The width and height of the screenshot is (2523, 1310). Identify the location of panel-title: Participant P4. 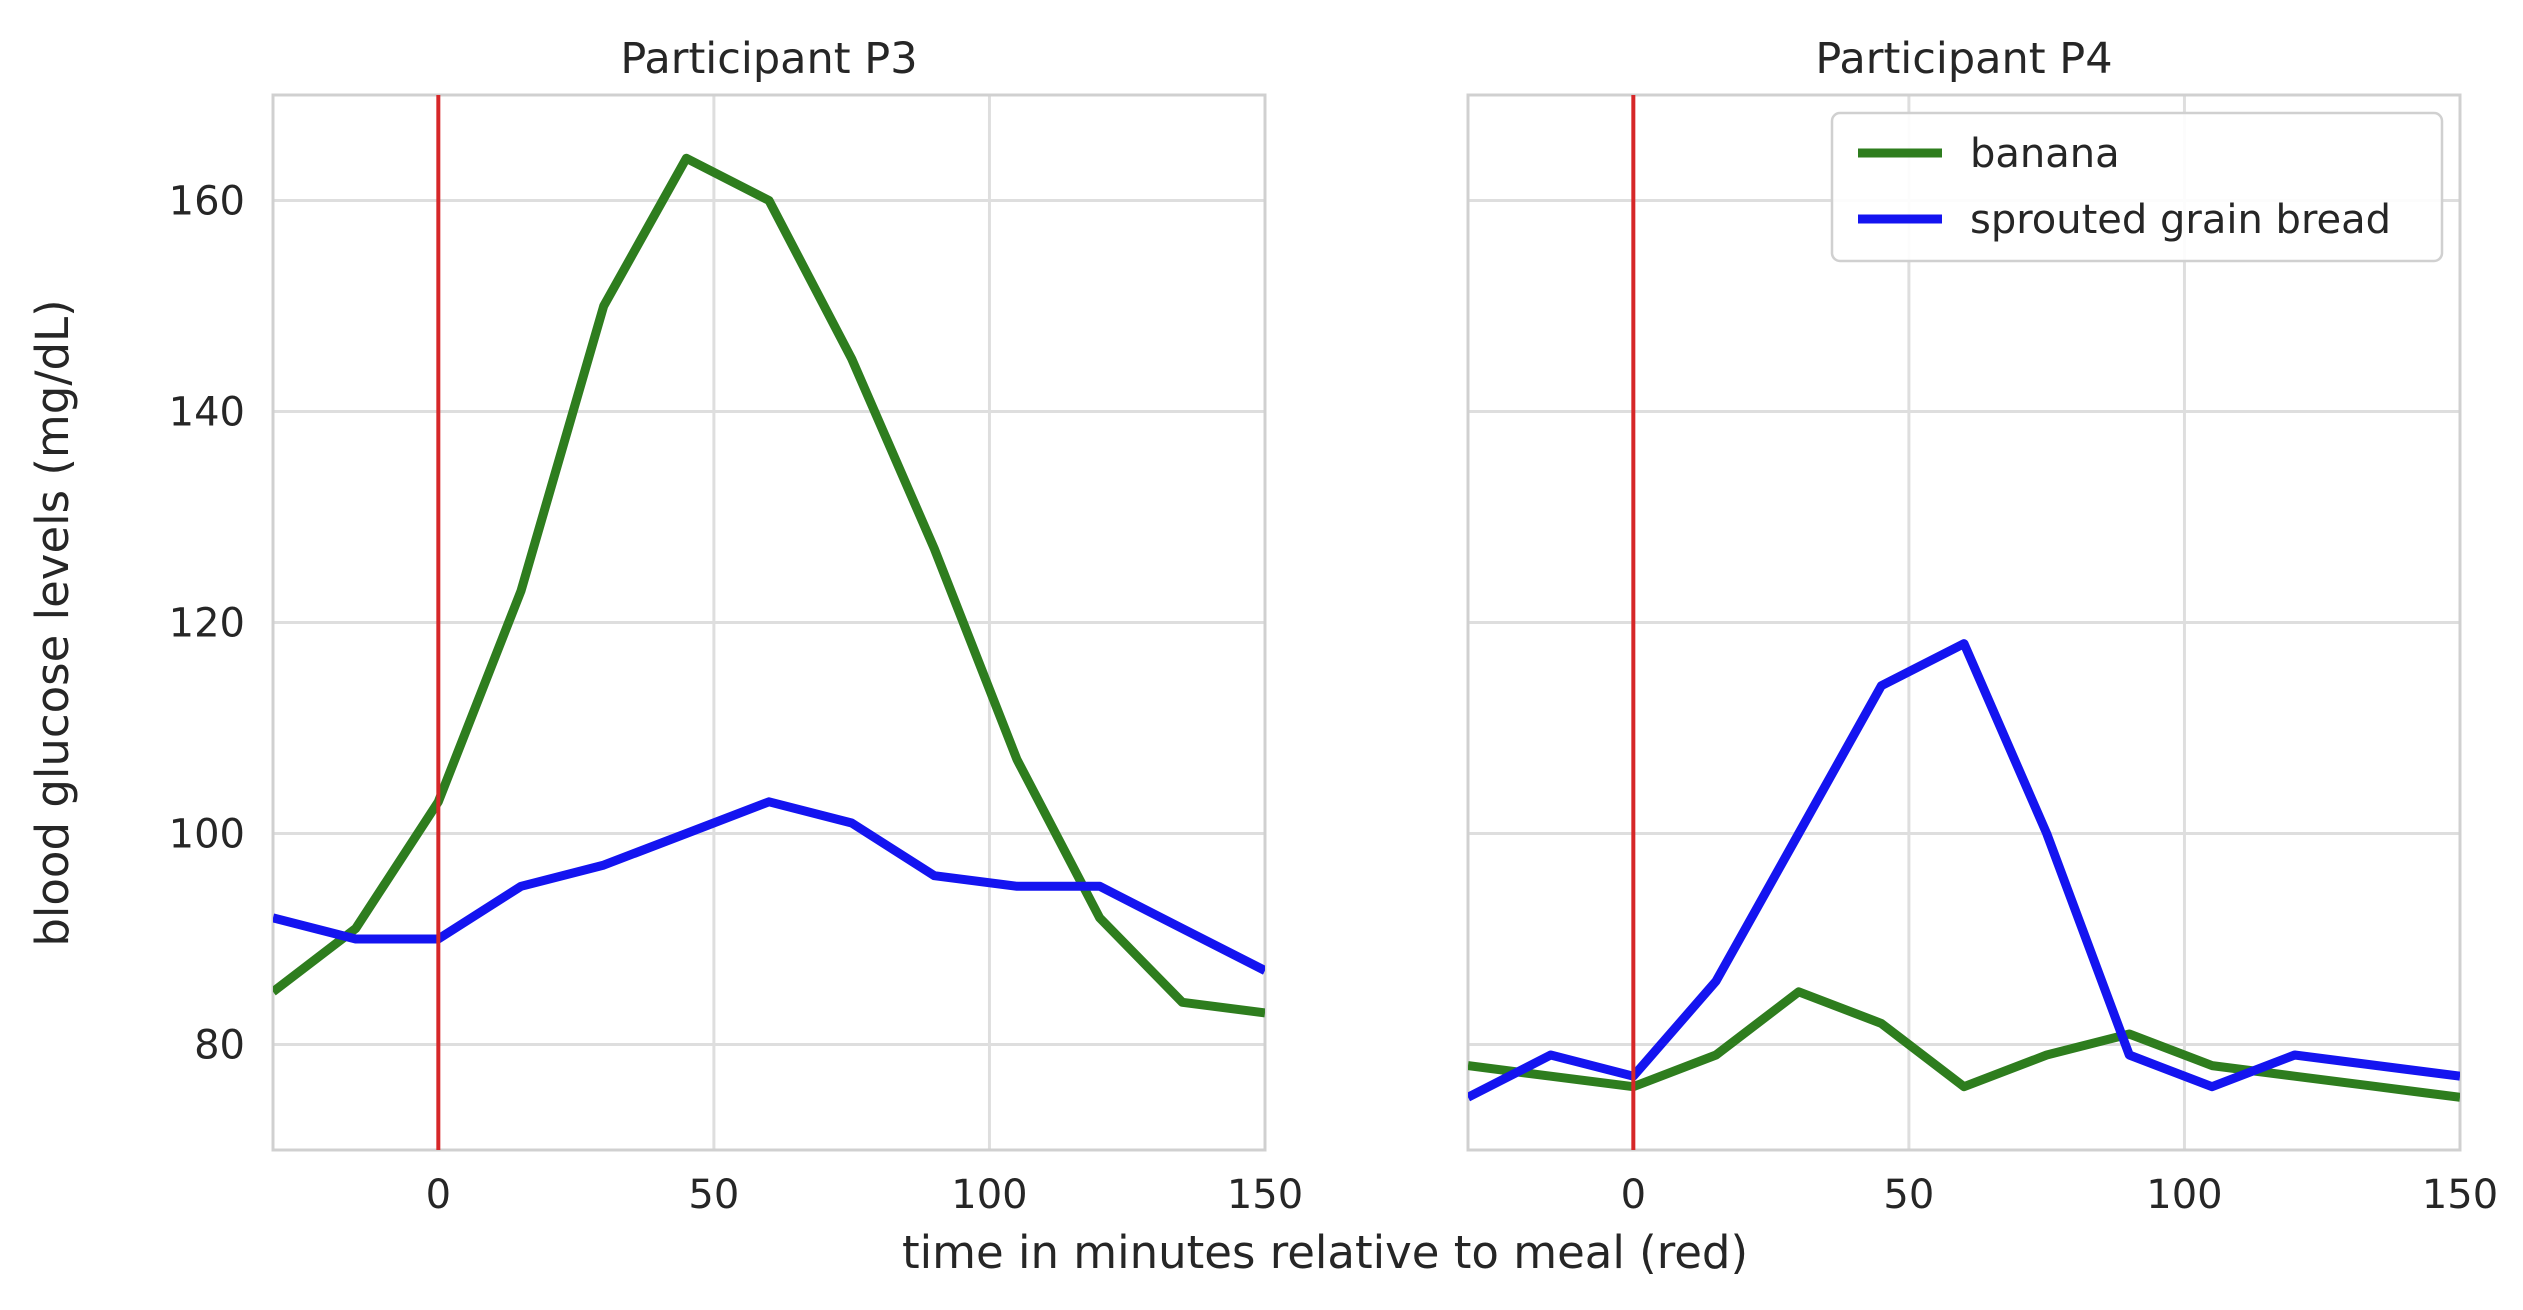
(1963, 59).